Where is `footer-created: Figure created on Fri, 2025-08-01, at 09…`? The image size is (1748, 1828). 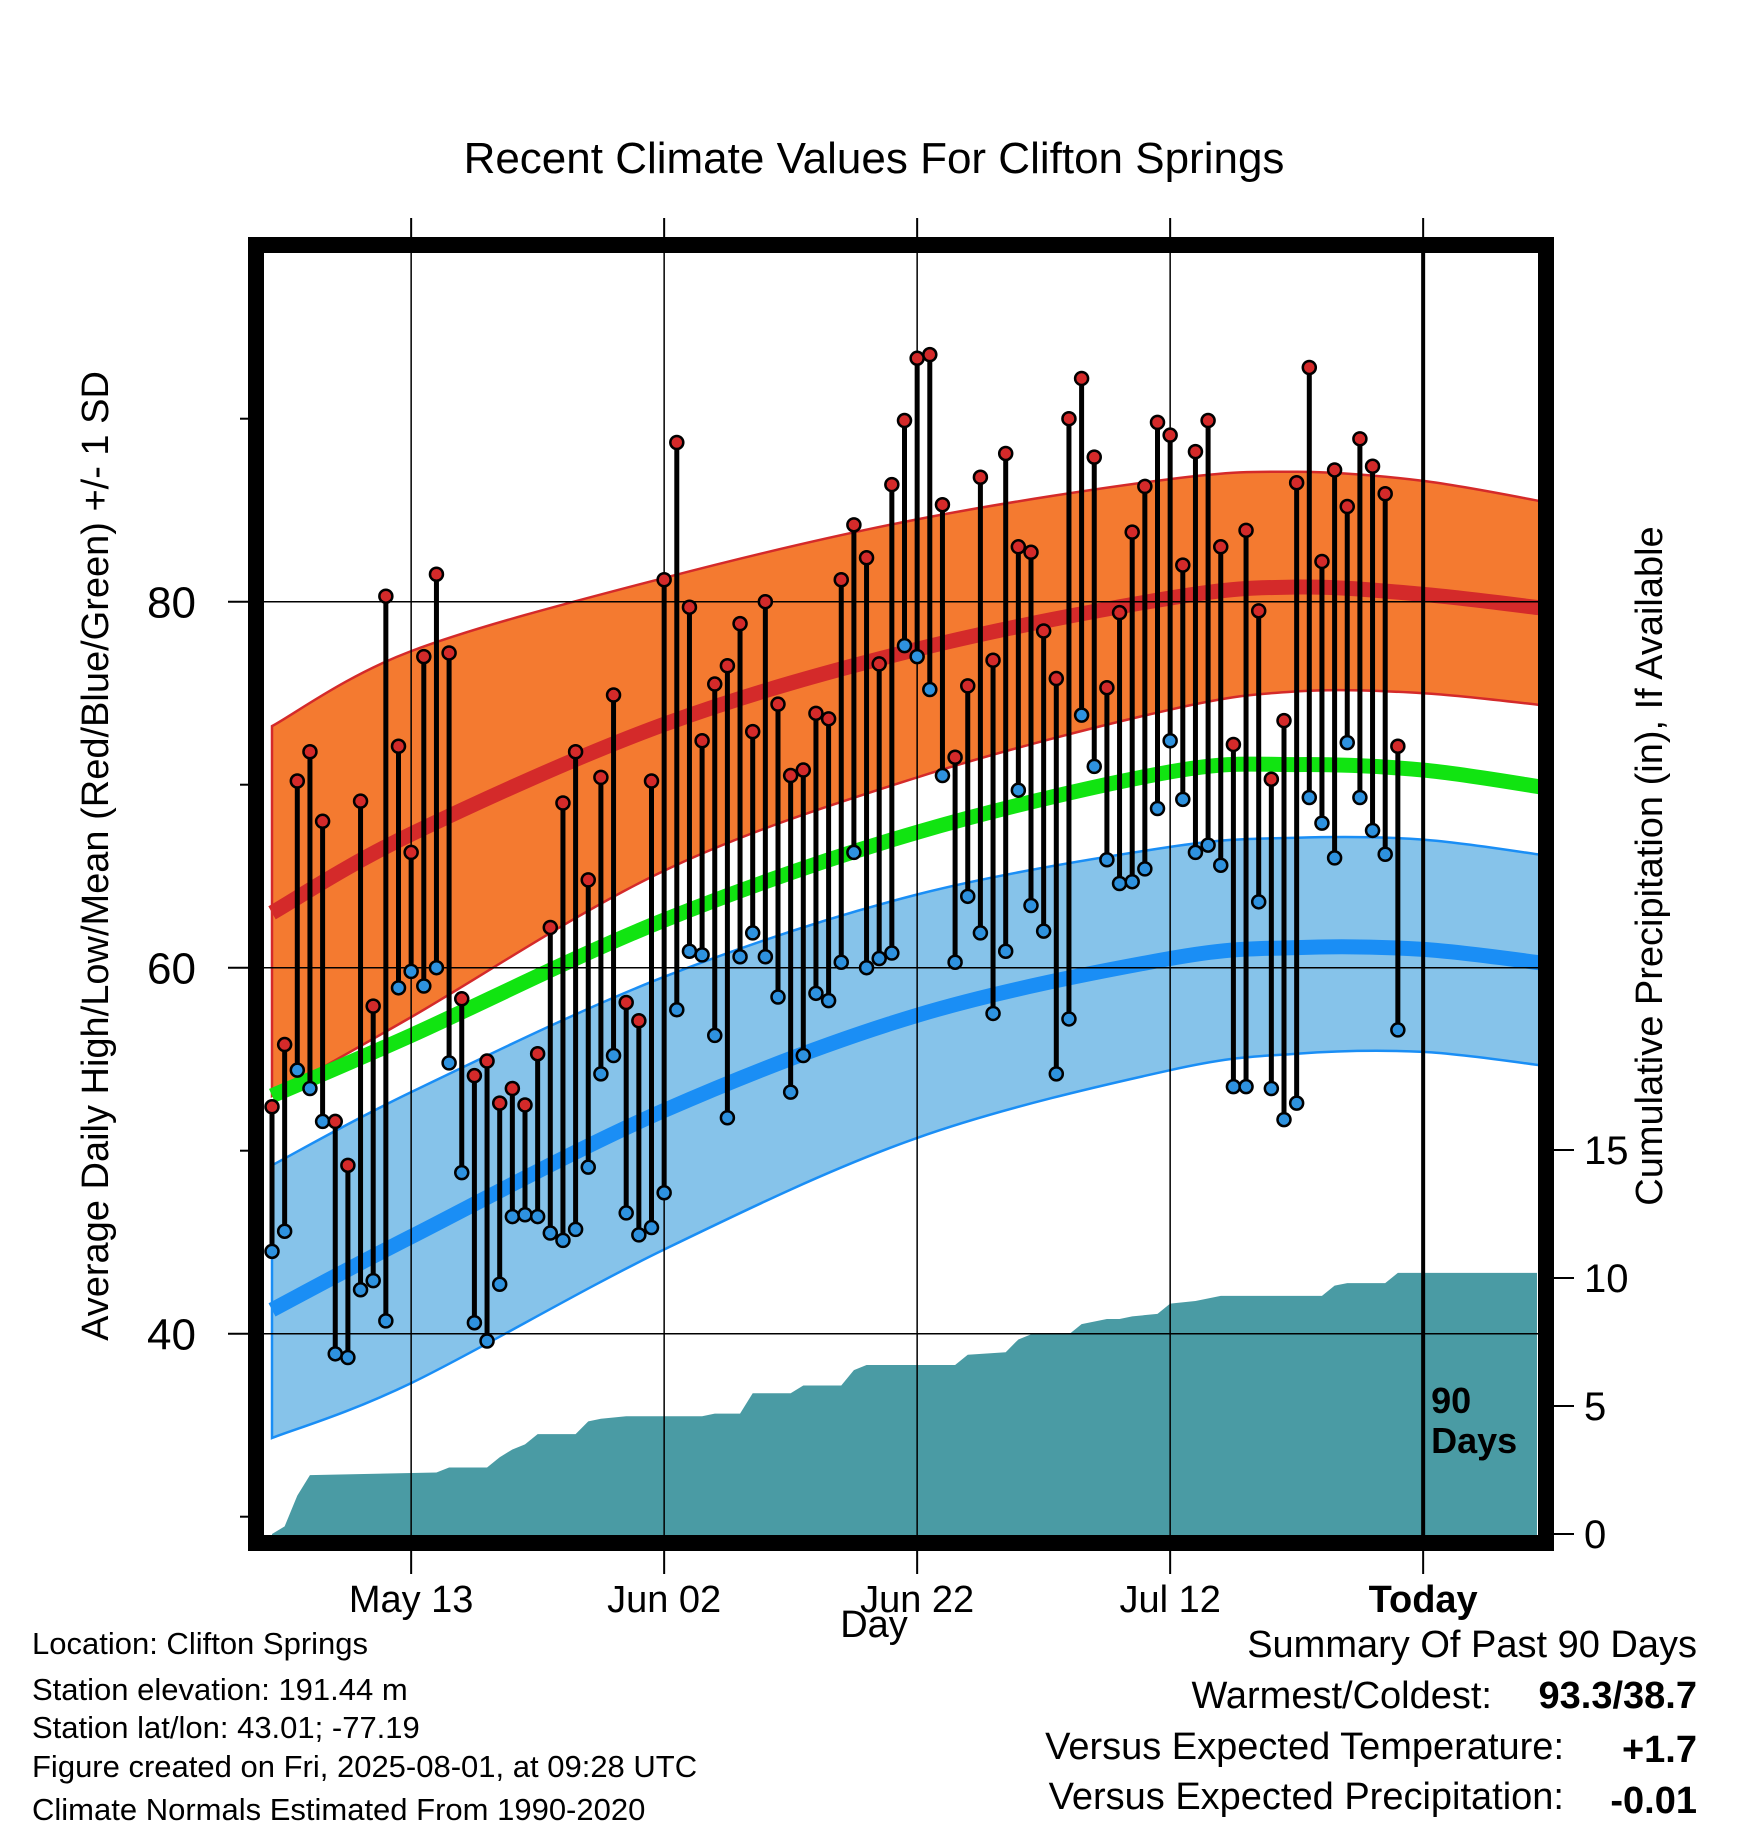 footer-created: Figure created on Fri, 2025-08-01, at 09… is located at coordinates (364, 1766).